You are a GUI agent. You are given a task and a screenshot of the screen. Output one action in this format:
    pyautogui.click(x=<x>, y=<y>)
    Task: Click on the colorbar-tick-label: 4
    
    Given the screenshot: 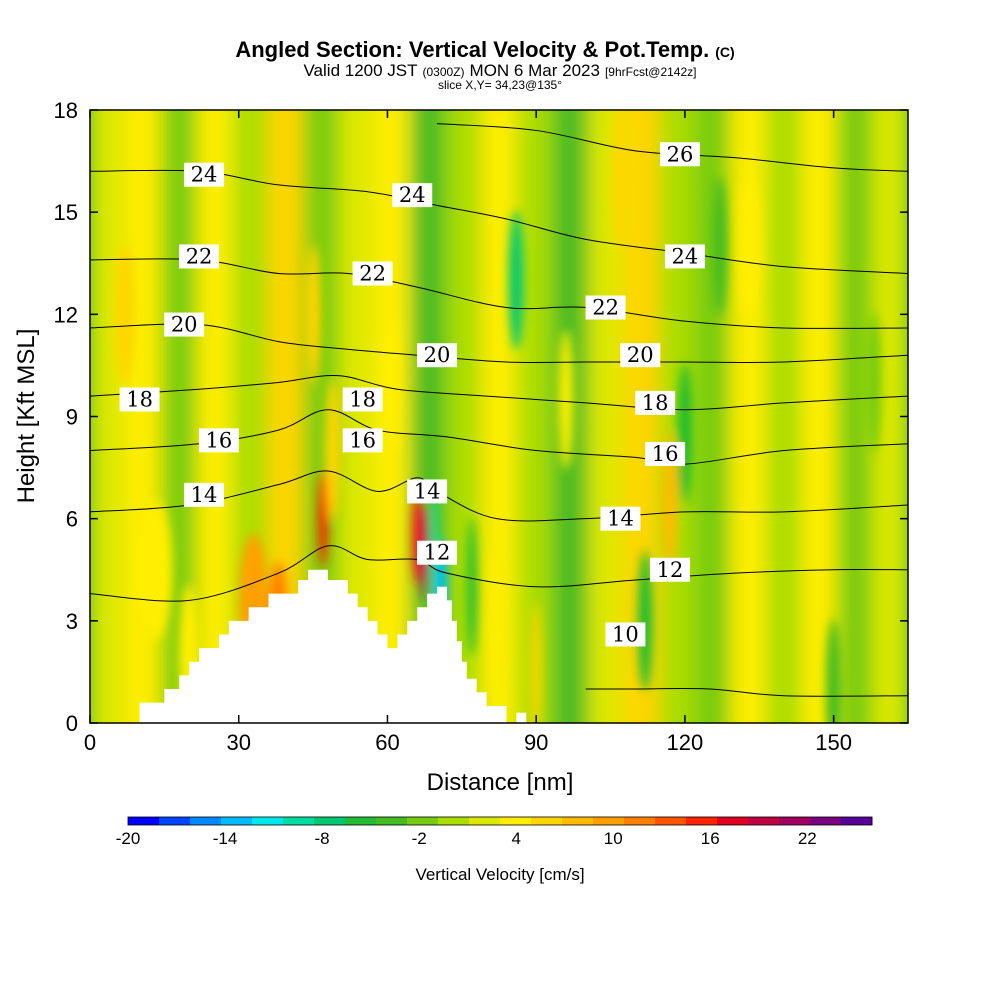 What is the action you would take?
    pyautogui.click(x=515, y=838)
    